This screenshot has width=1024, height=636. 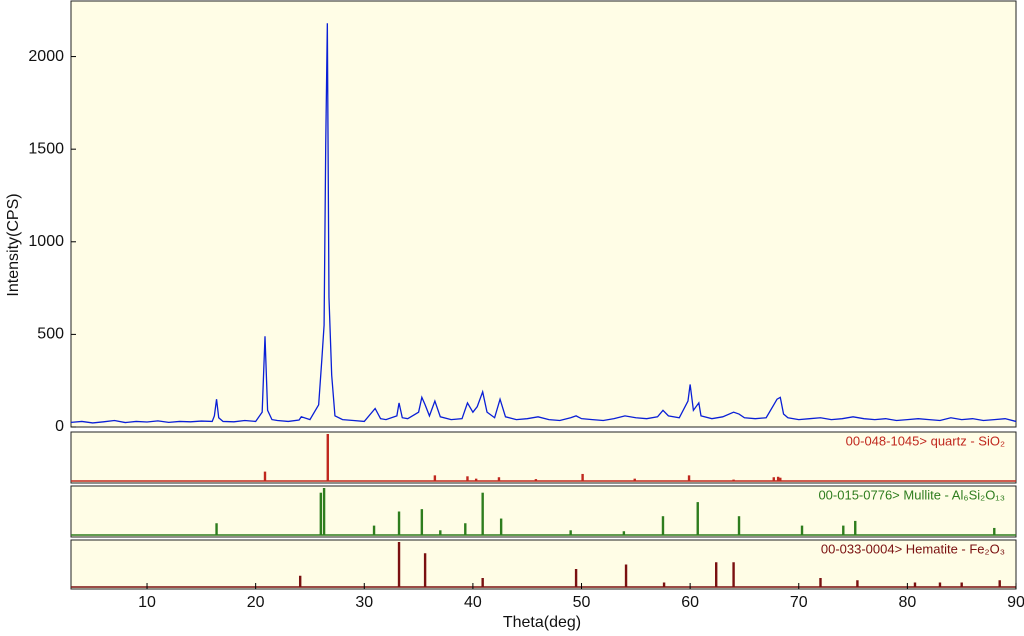 What do you see at coordinates (473, 602) in the screenshot?
I see `x-tick-label: 40` at bounding box center [473, 602].